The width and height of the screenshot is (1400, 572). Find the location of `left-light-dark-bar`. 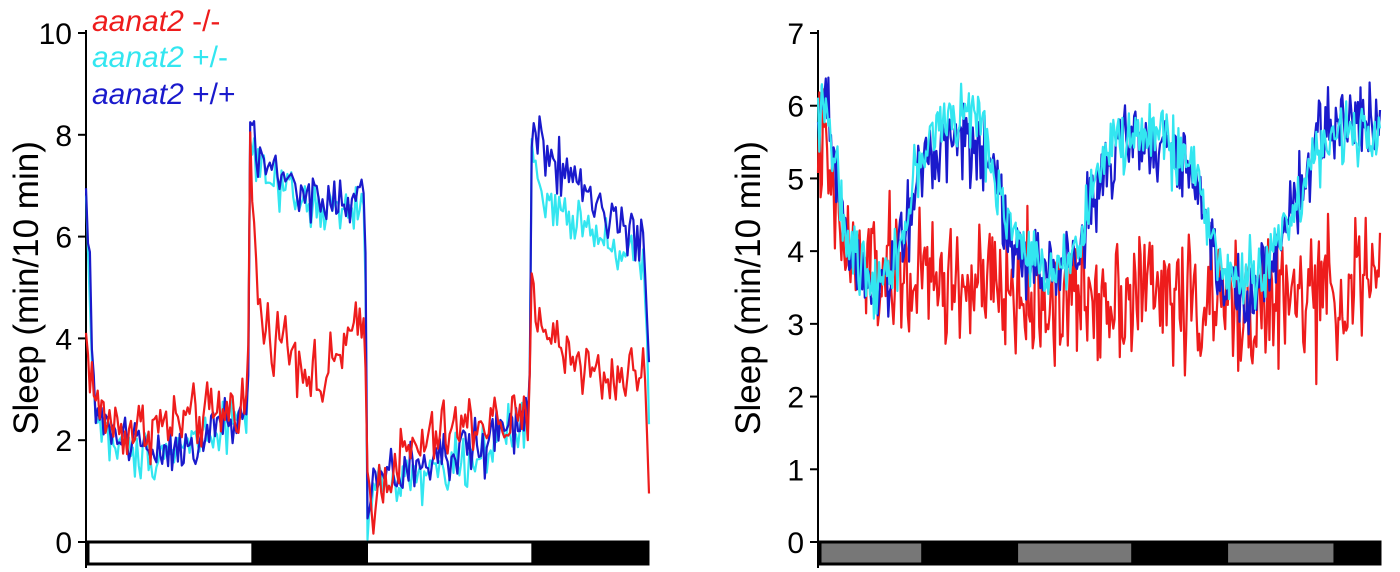

left-light-dark-bar is located at coordinates (368, 553).